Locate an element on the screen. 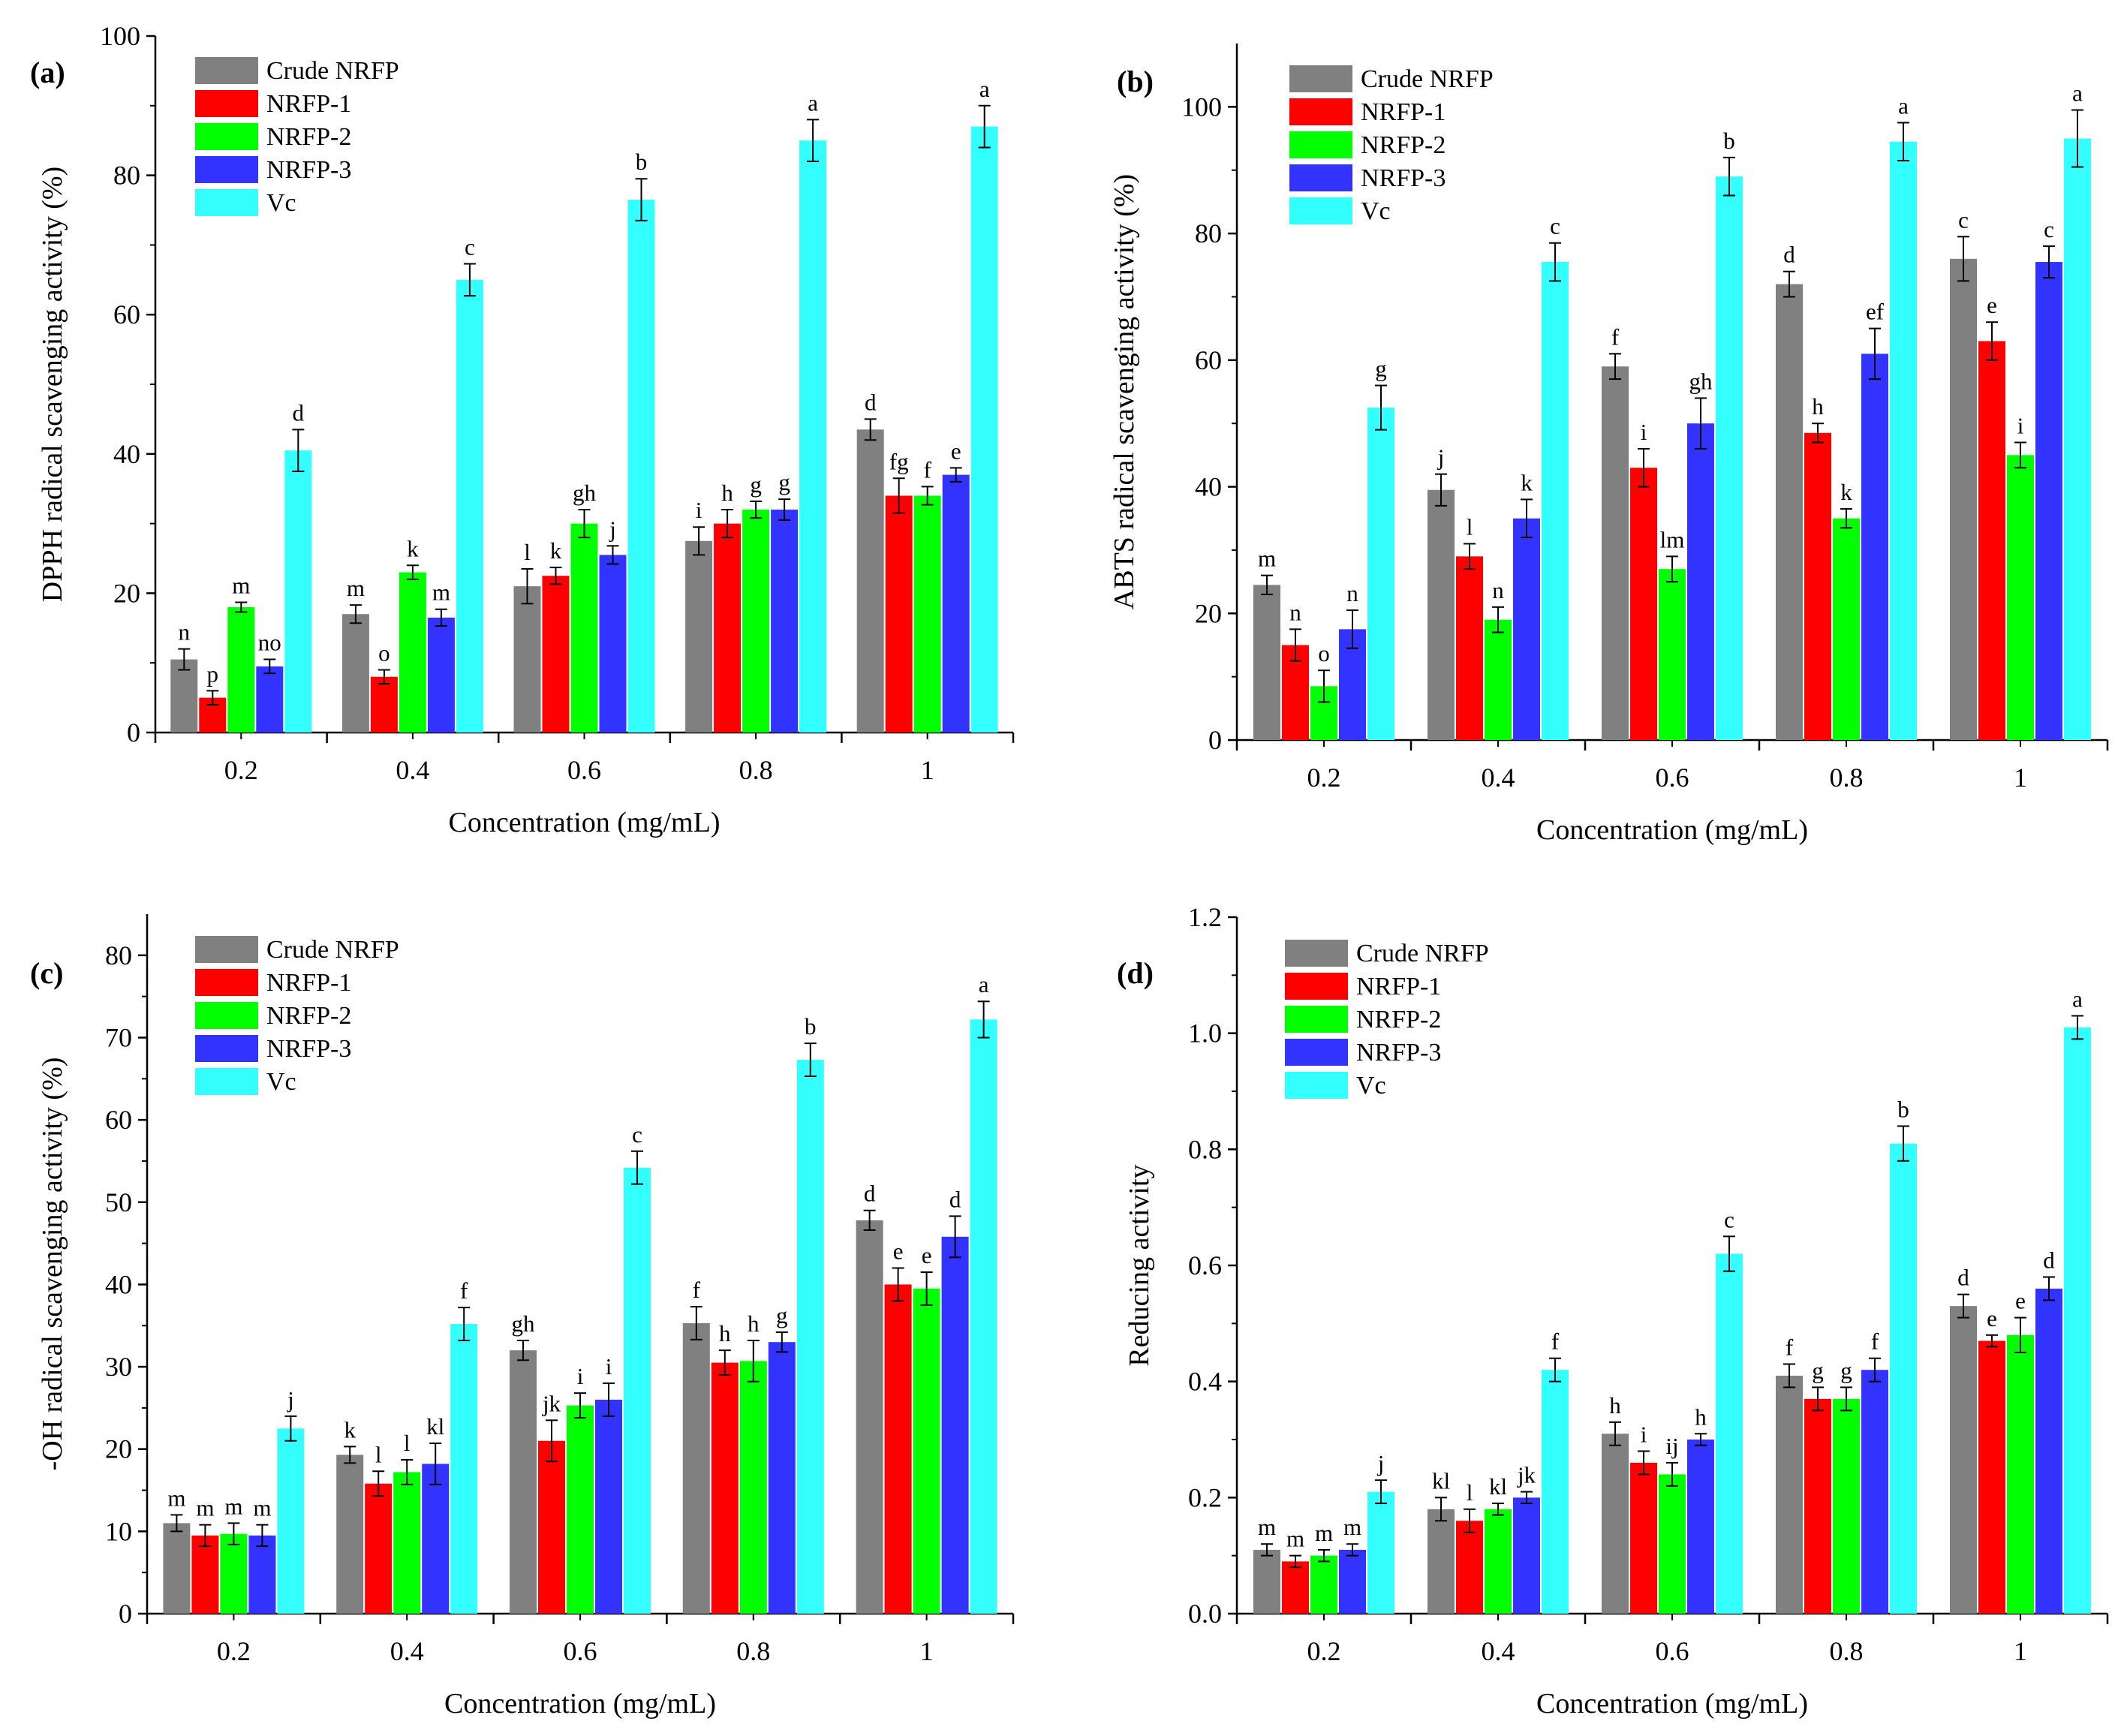  bar-nrfp-1-0.4 is located at coordinates (1469, 648).